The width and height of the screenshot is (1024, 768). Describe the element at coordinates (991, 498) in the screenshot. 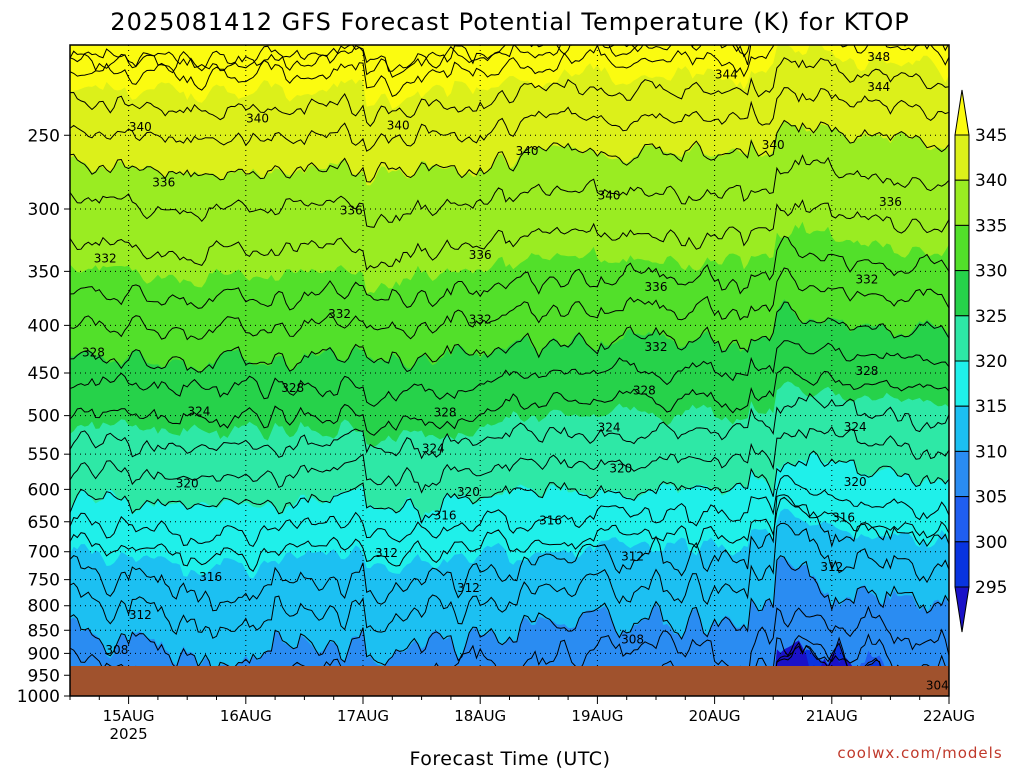

I see `colorbar-label: 305` at that location.